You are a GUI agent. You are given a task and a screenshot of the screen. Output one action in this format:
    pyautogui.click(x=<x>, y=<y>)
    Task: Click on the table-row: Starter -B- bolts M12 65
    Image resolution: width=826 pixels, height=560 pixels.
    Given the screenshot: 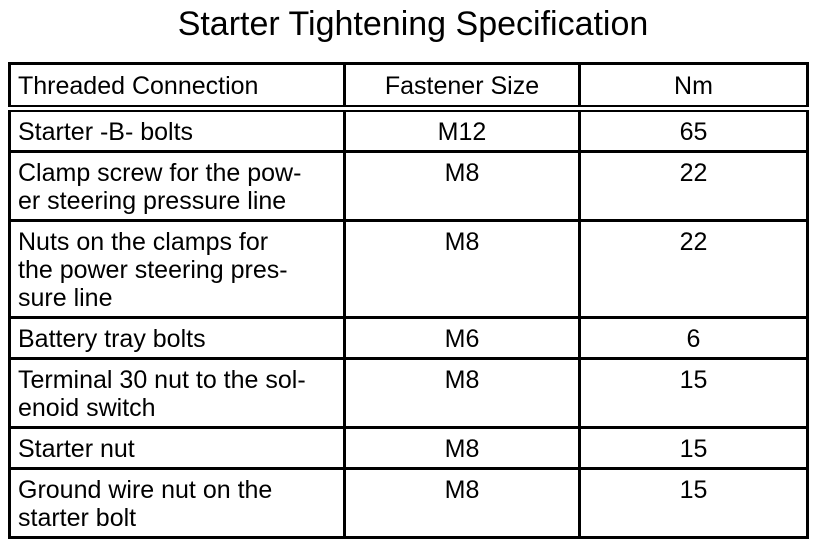 What is the action you would take?
    pyautogui.click(x=408, y=130)
    